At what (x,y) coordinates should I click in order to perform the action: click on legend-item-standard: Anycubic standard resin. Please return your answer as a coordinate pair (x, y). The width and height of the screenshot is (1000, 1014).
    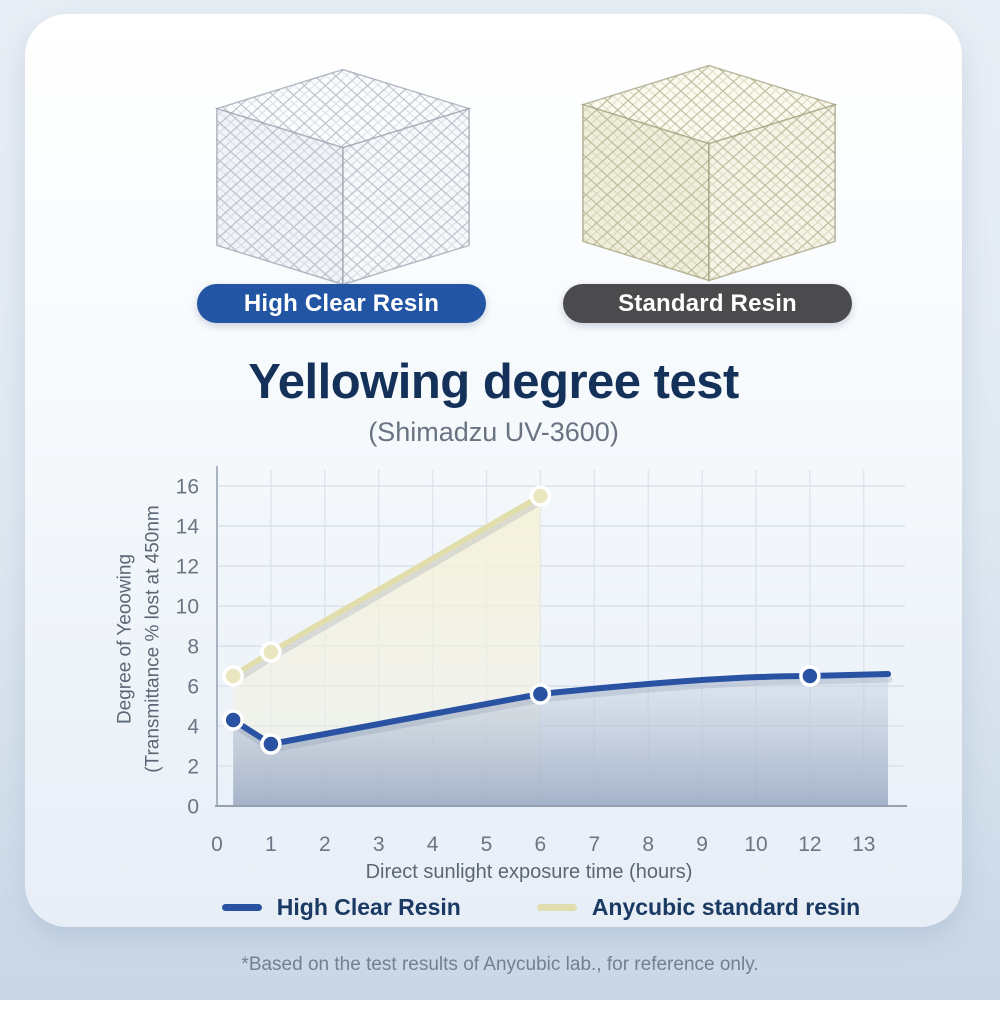
    Looking at the image, I should click on (698, 907).